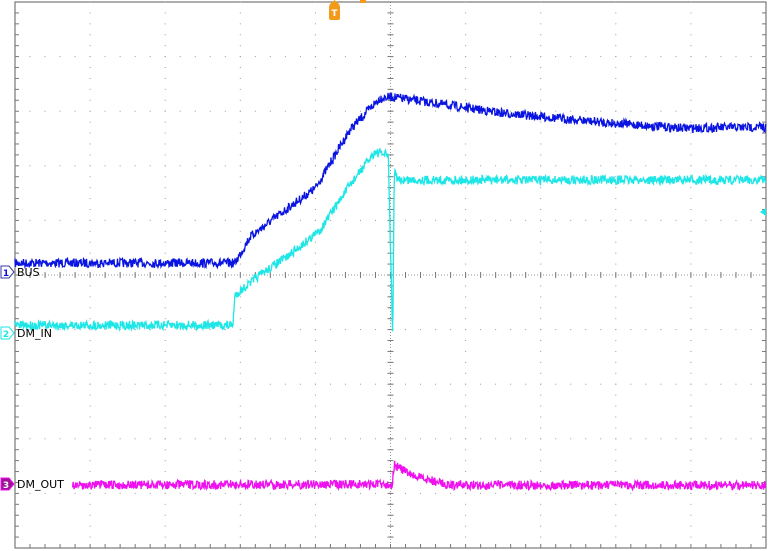 Image resolution: width=770 pixels, height=551 pixels. Describe the element at coordinates (6, 486) in the screenshot. I see `channel-number: 3` at that location.